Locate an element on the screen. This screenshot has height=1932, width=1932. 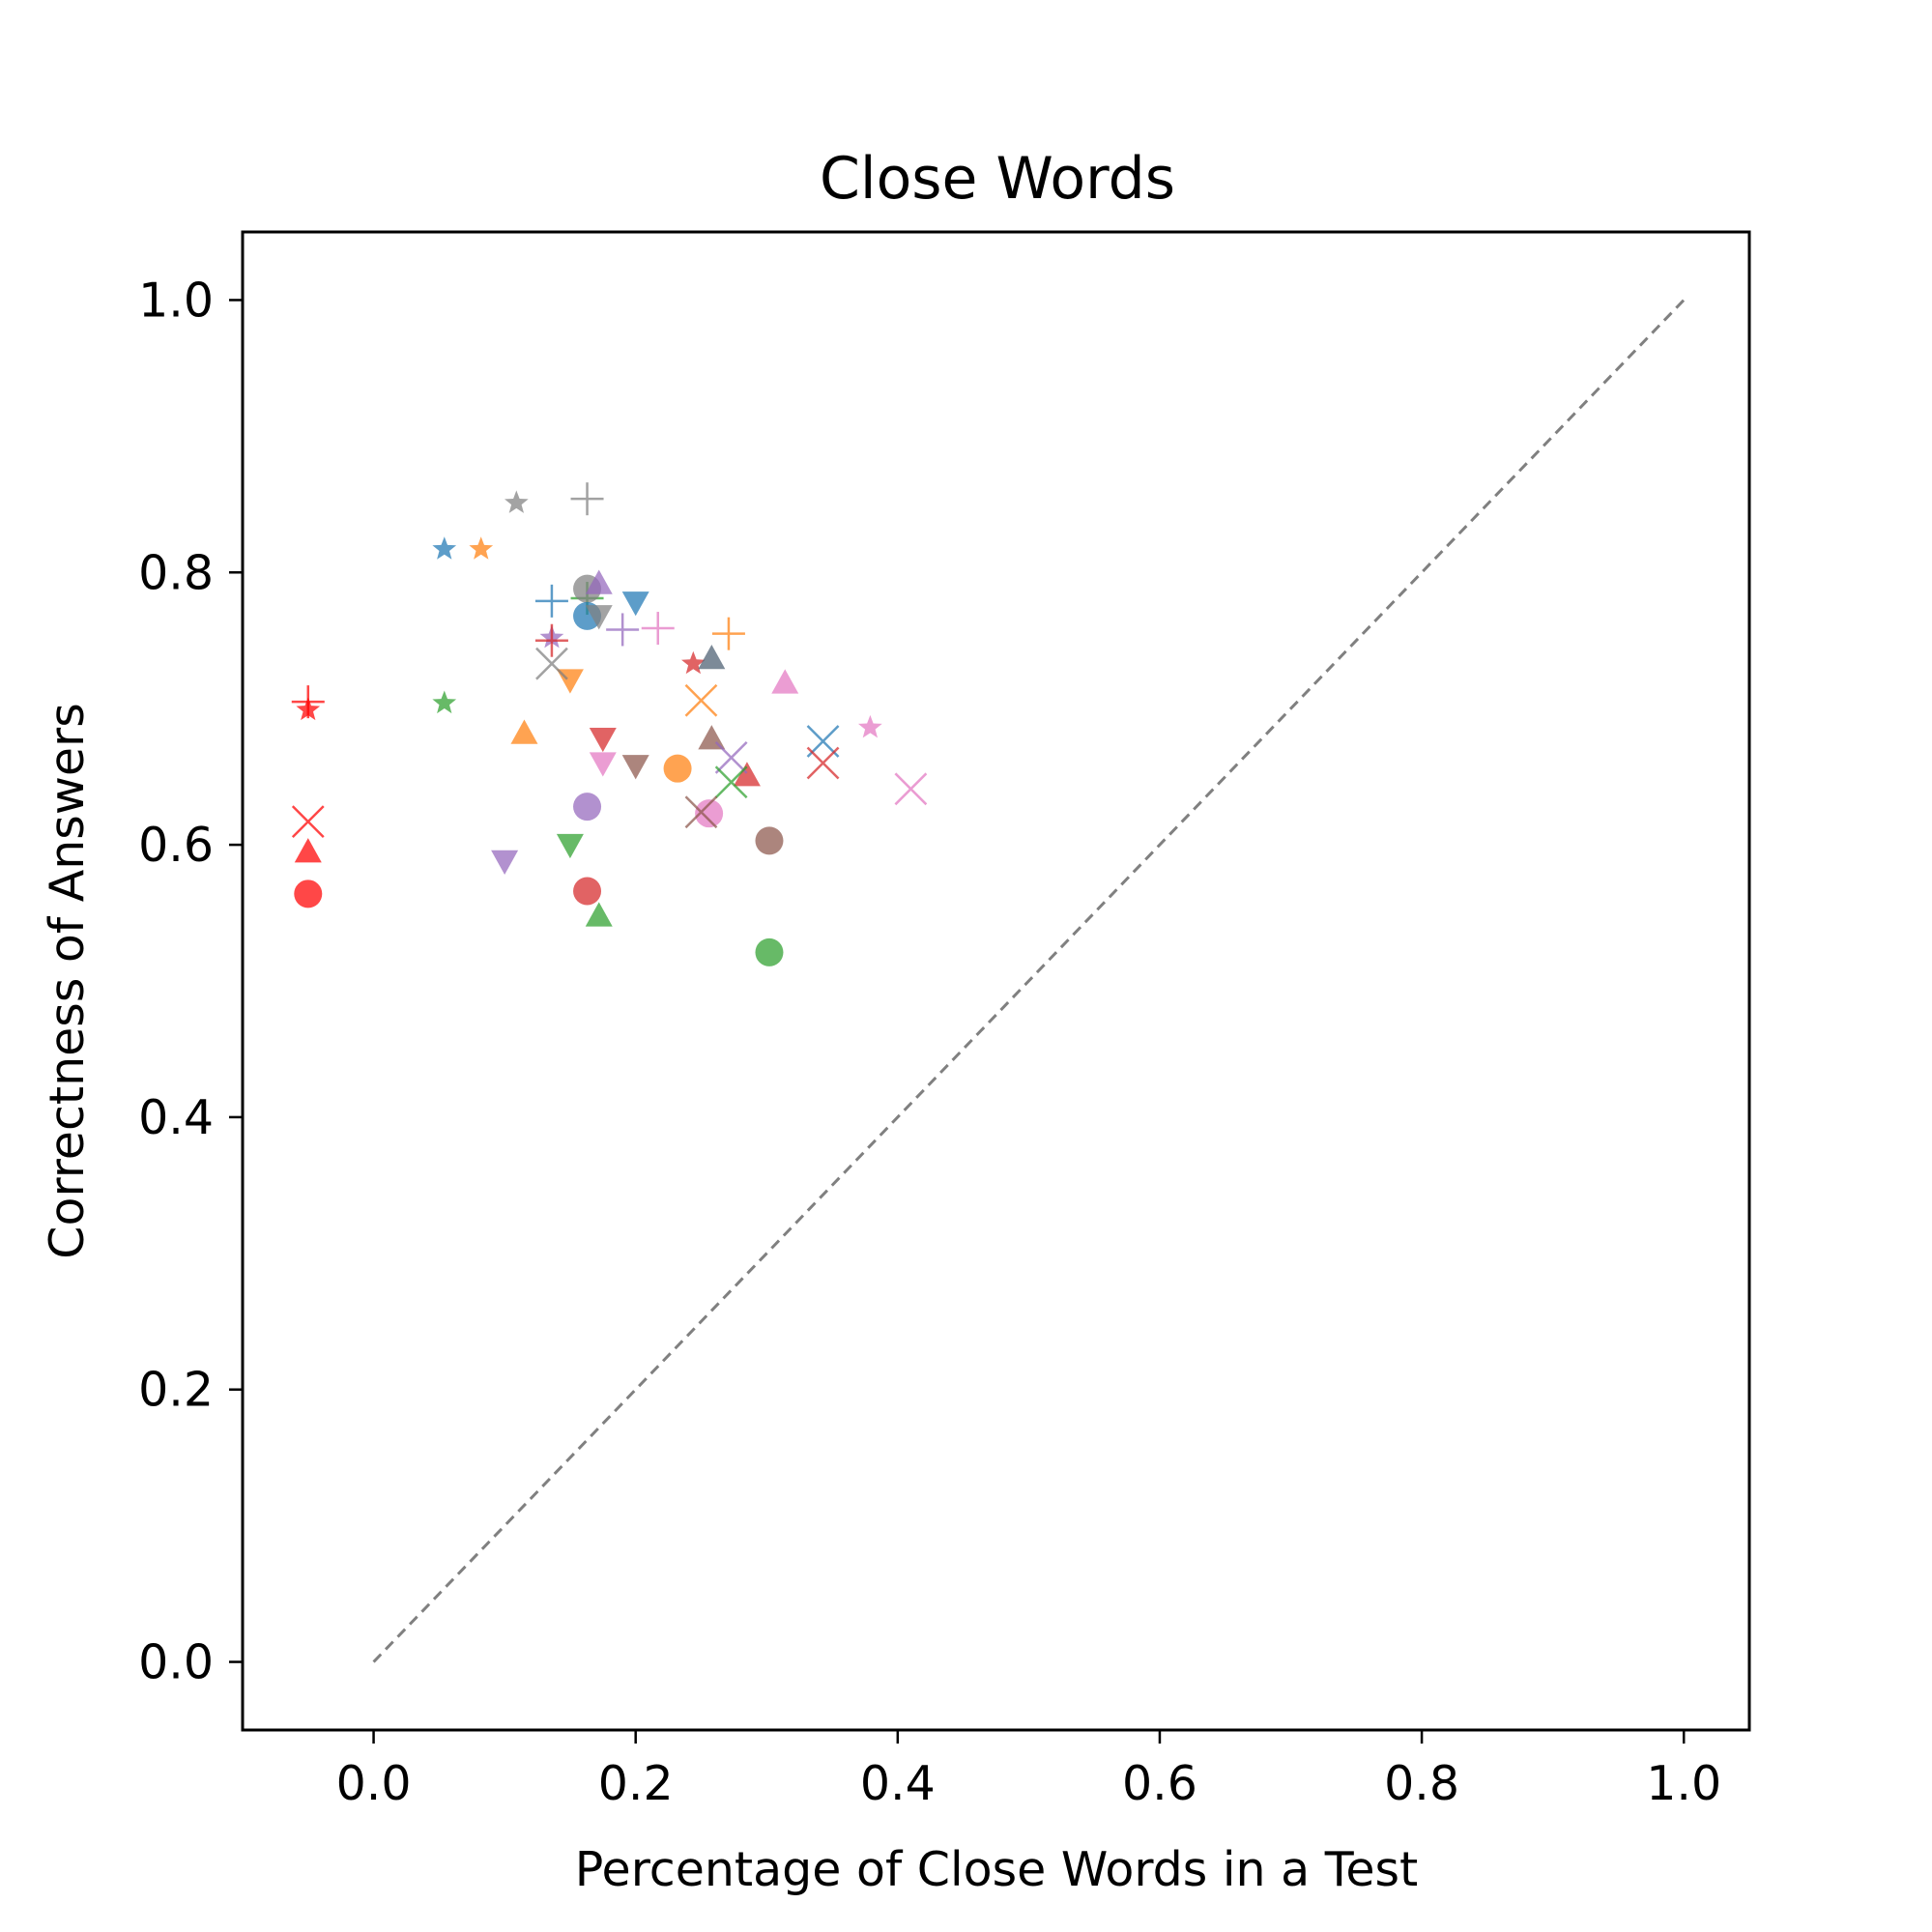
x-tick-label: 0.0 is located at coordinates (374, 1783).